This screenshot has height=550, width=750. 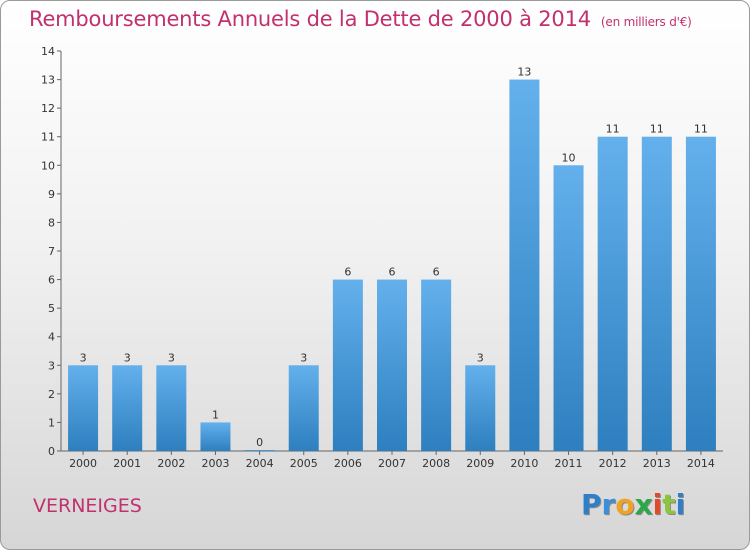 What do you see at coordinates (613, 463) in the screenshot?
I see `x-tick-label: 2012` at bounding box center [613, 463].